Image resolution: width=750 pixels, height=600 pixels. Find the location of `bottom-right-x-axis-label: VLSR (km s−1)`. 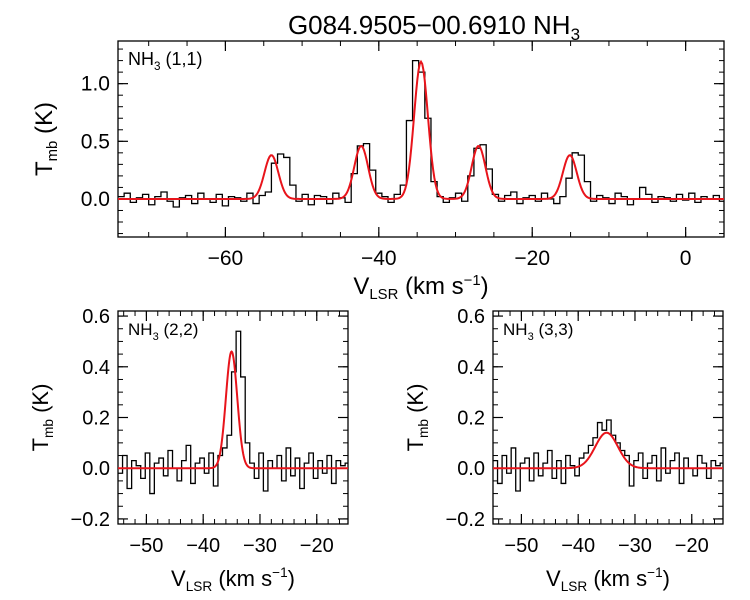

bottom-right-x-axis-label: VLSR (km s−1) is located at coordinates (608, 579).